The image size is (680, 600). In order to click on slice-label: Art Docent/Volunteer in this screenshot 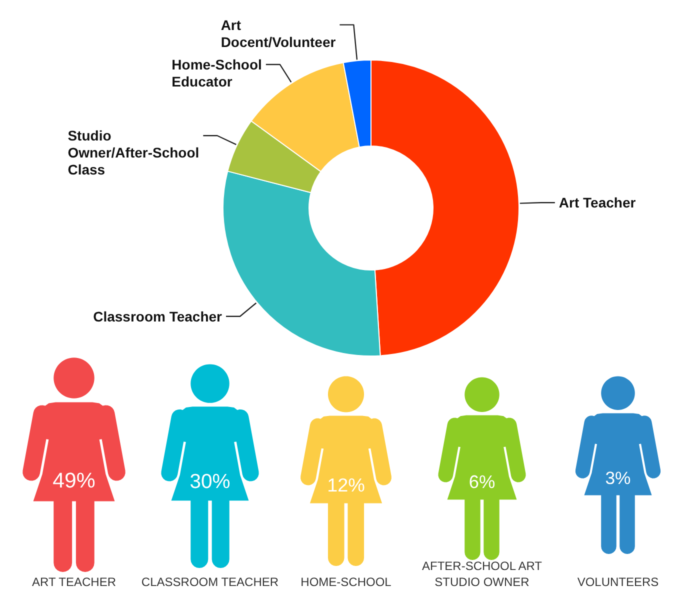, I will do `click(278, 33)`.